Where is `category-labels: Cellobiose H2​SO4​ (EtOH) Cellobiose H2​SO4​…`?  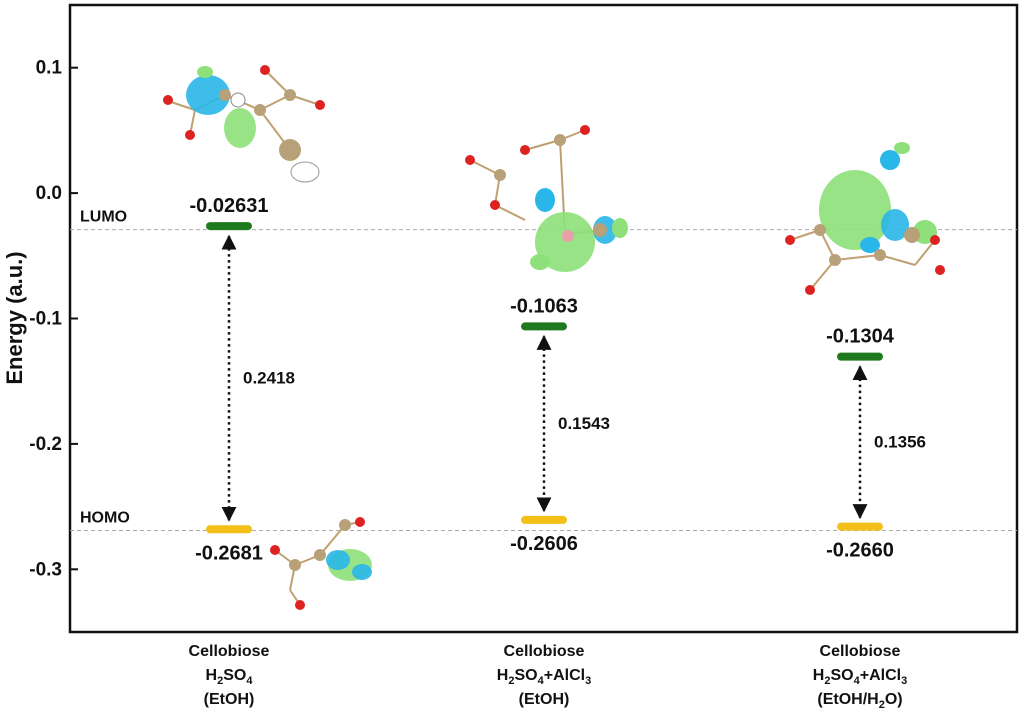
category-labels: Cellobiose H2​SO4​ (EtOH) Cellobiose H2​SO4​… is located at coordinates (548, 677).